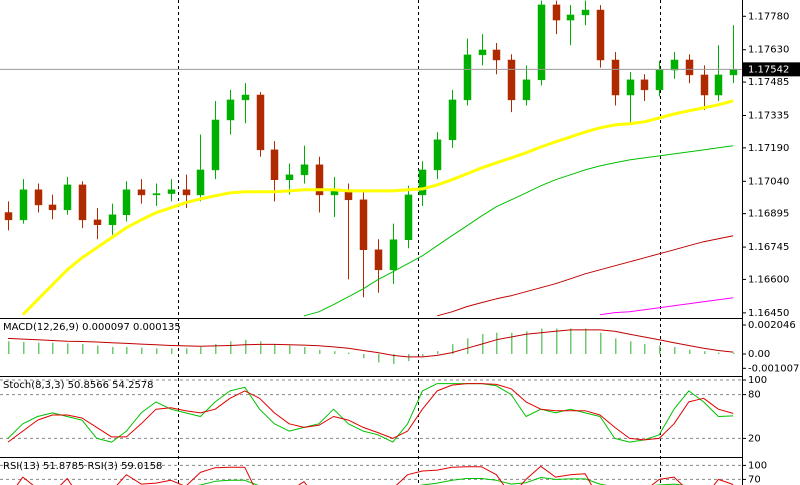 This screenshot has height=485, width=800. Describe the element at coordinates (768, 313) in the screenshot. I see `y-tick-label: 1.16450` at that location.